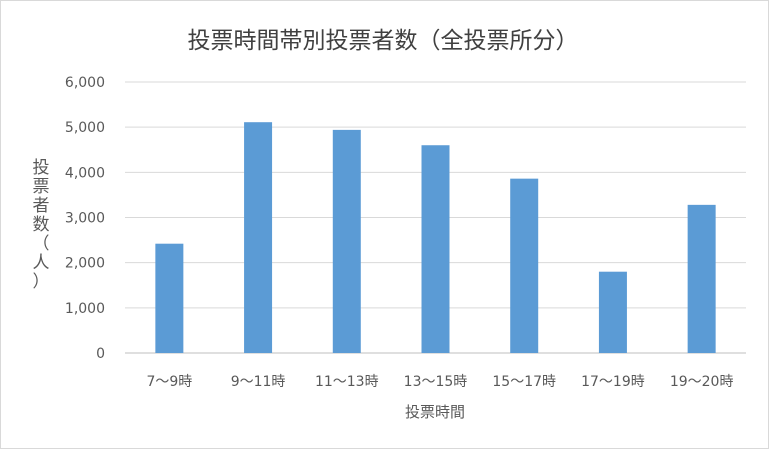  I want to click on y-tick-label: 0, so click(100, 354).